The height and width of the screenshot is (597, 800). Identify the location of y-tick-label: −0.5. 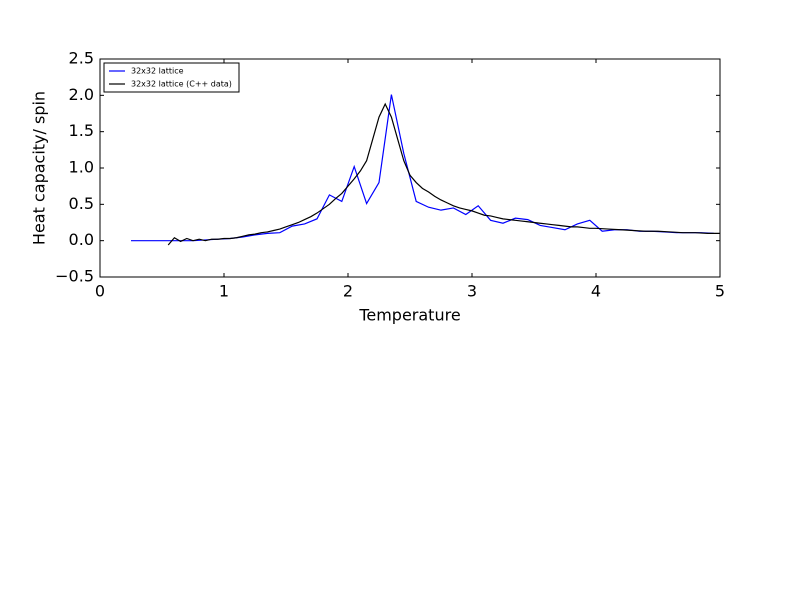
(74, 276).